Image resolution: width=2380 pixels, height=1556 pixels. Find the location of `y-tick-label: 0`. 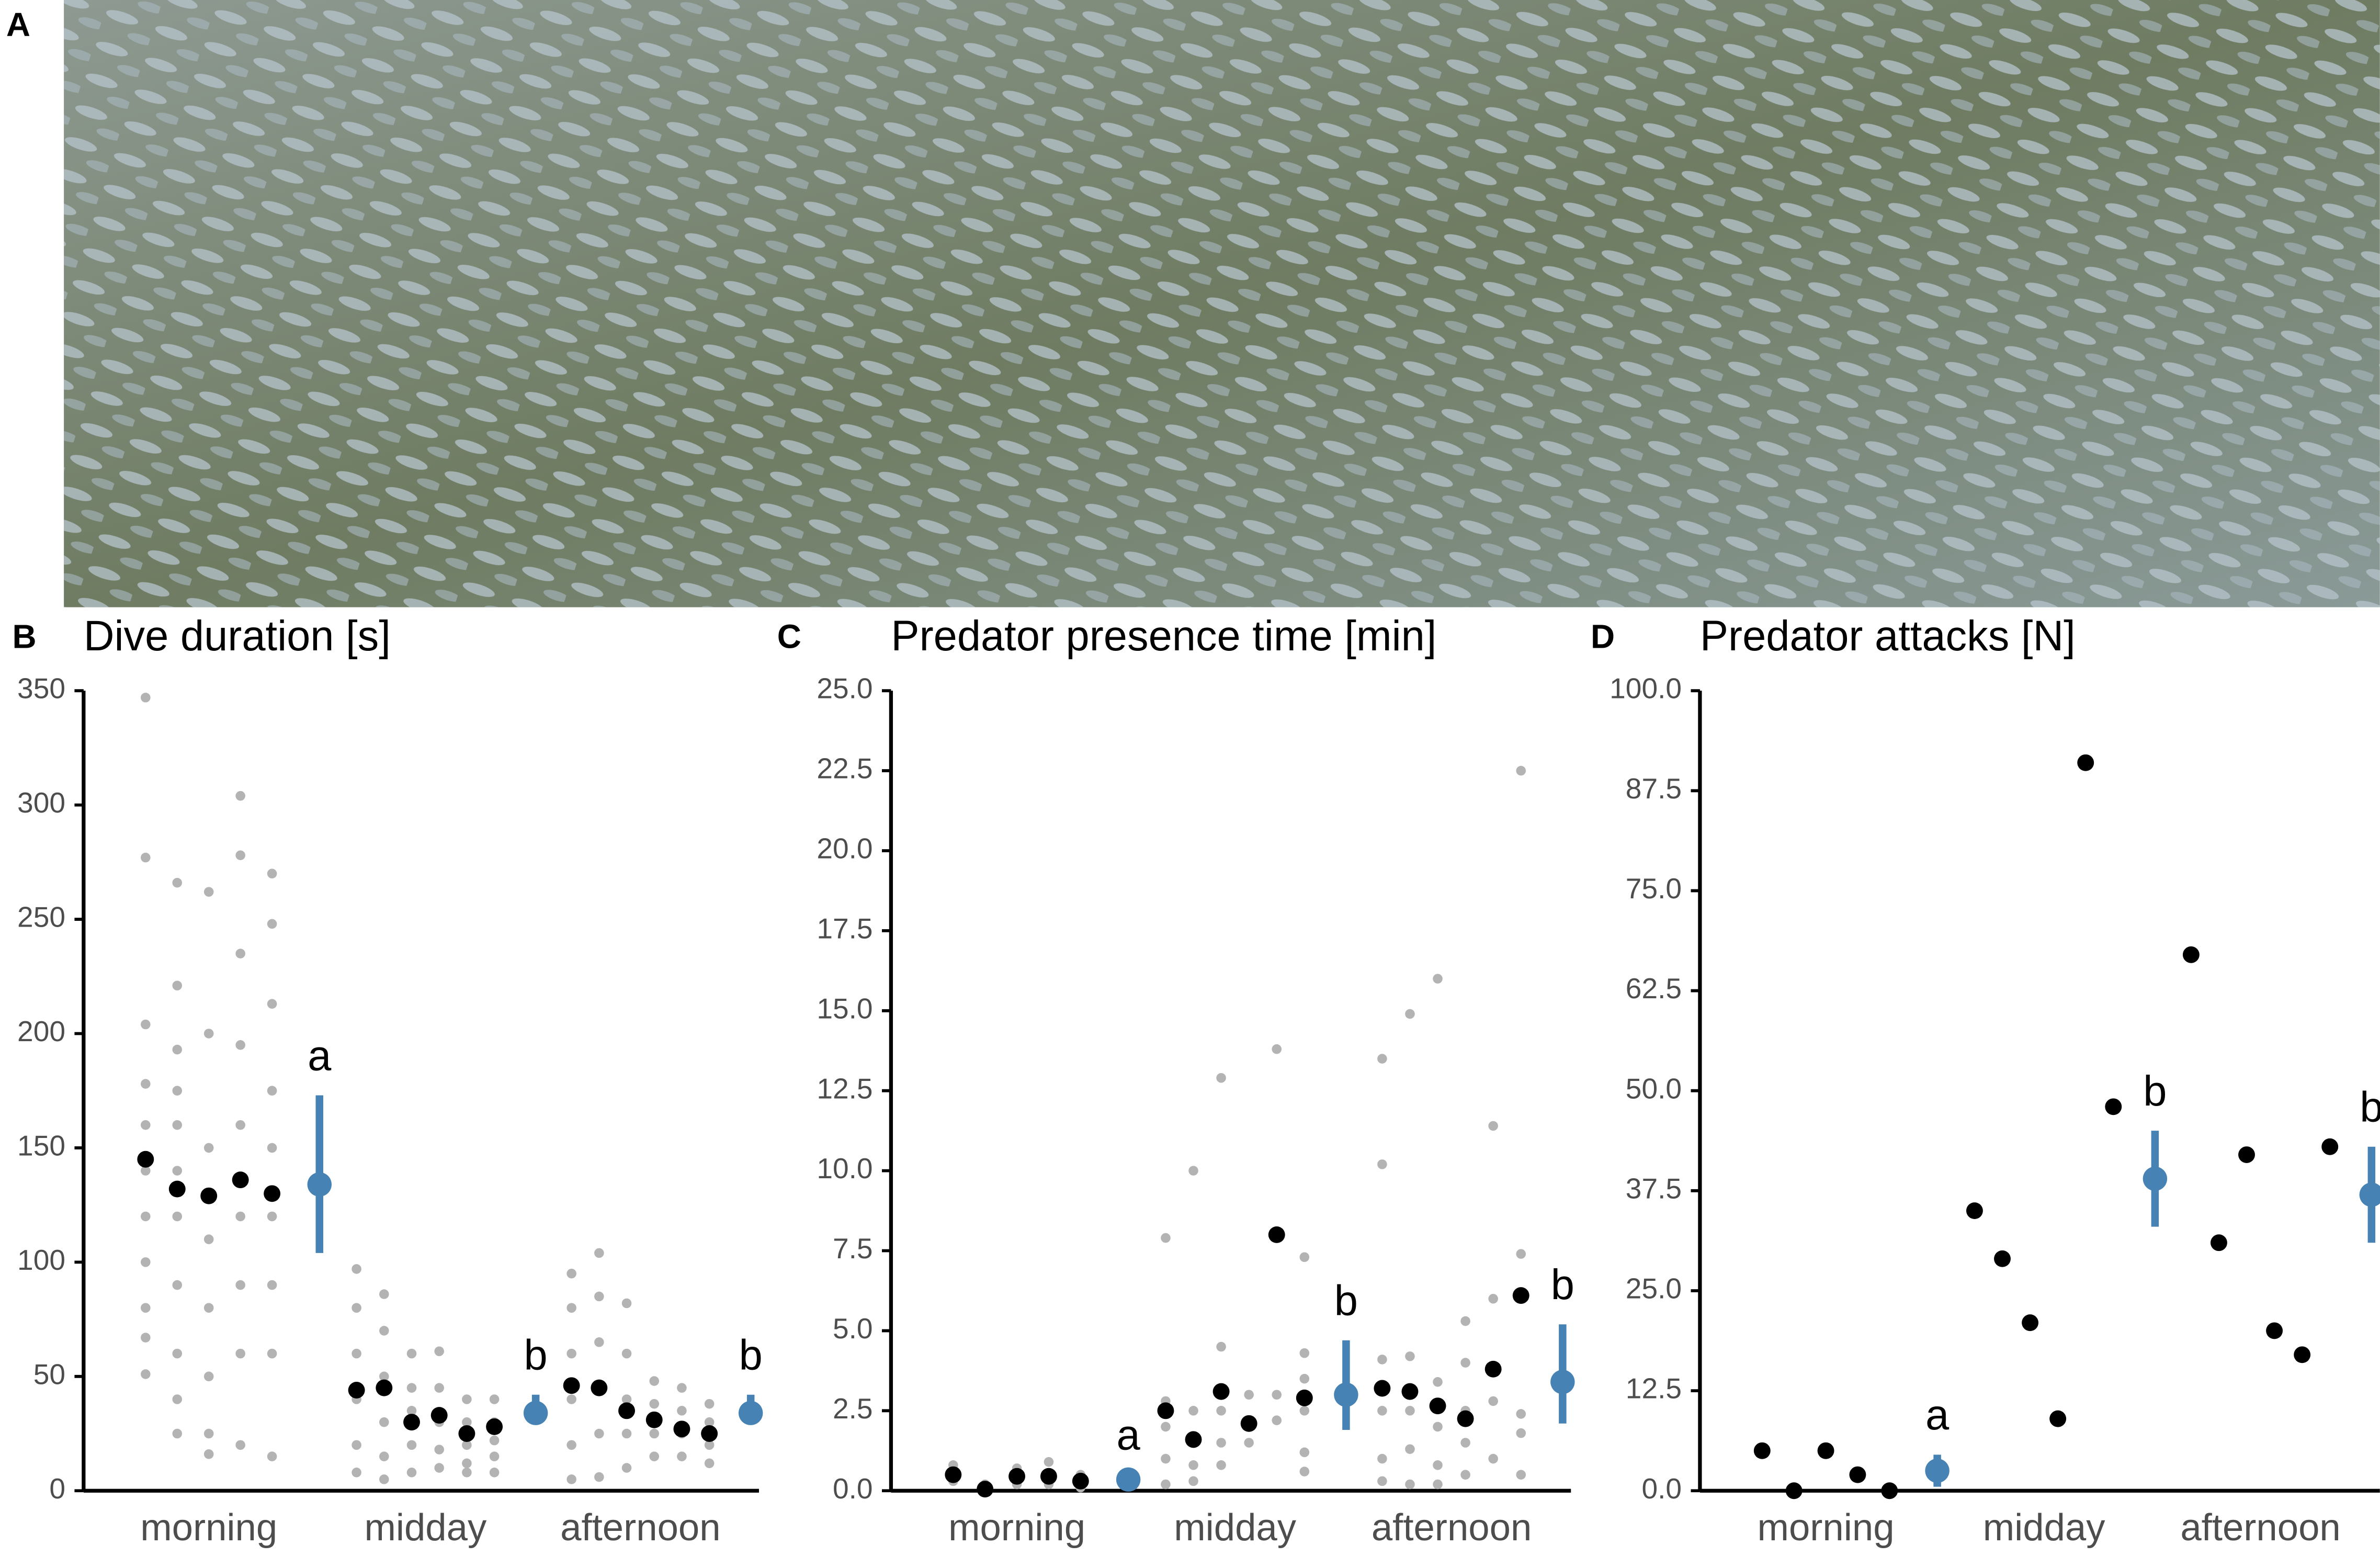

y-tick-label: 0 is located at coordinates (57, 1488).